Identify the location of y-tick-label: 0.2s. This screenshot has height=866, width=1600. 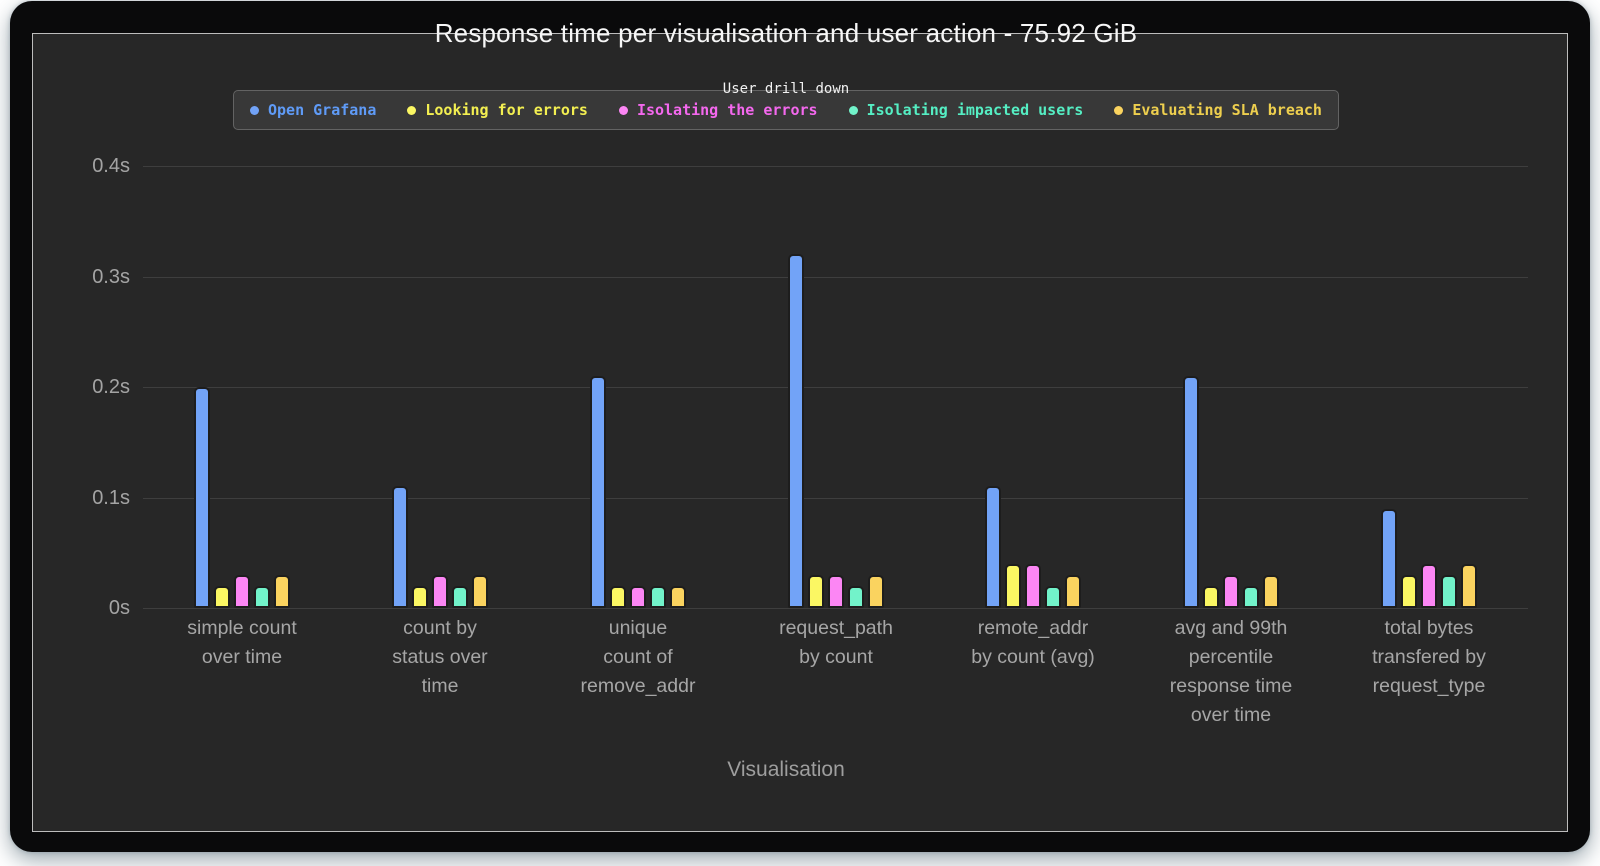
(111, 387).